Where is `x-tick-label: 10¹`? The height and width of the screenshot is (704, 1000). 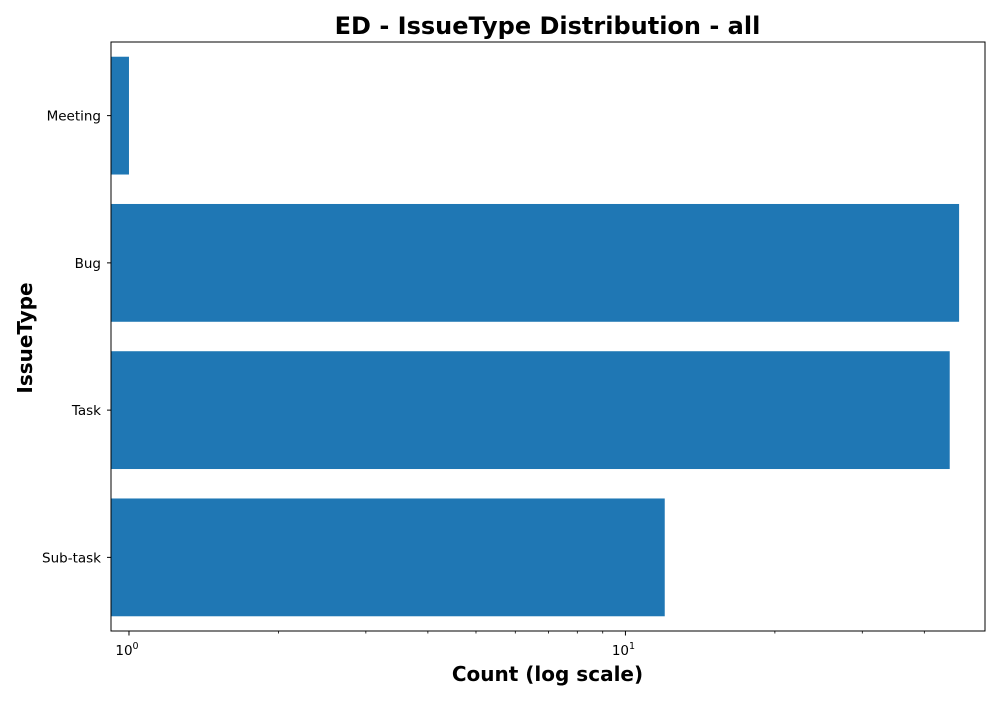
x-tick-label: 10¹ is located at coordinates (623, 650).